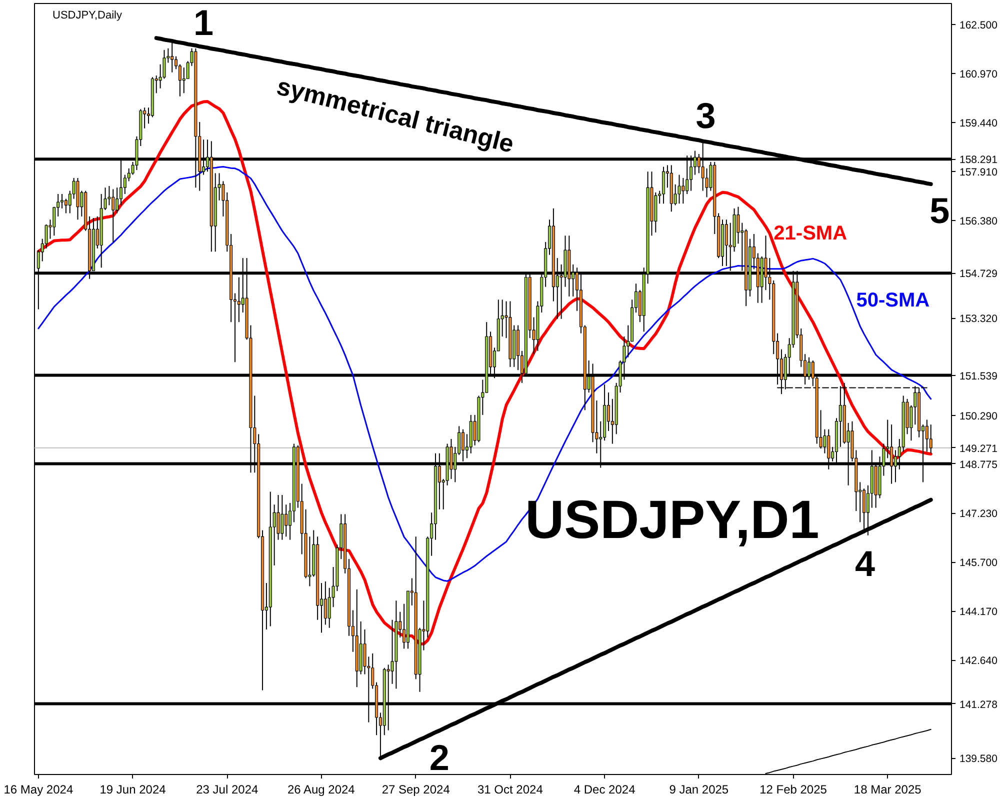 The width and height of the screenshot is (1000, 800). I want to click on x-tick-label: 12 Feb 2025, so click(794, 789).